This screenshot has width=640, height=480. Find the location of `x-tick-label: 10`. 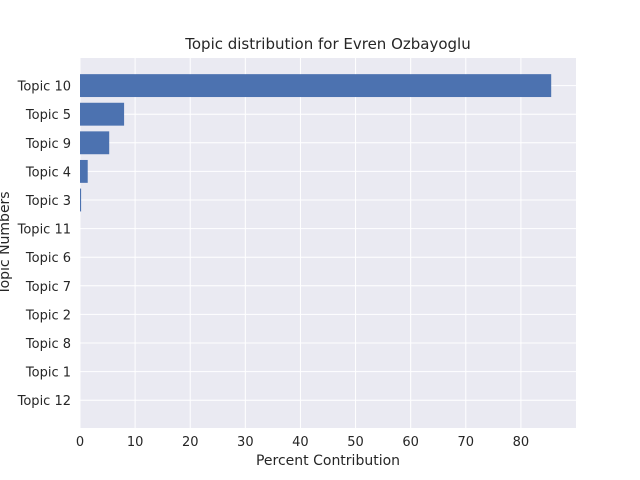

x-tick-label: 10 is located at coordinates (135, 442).